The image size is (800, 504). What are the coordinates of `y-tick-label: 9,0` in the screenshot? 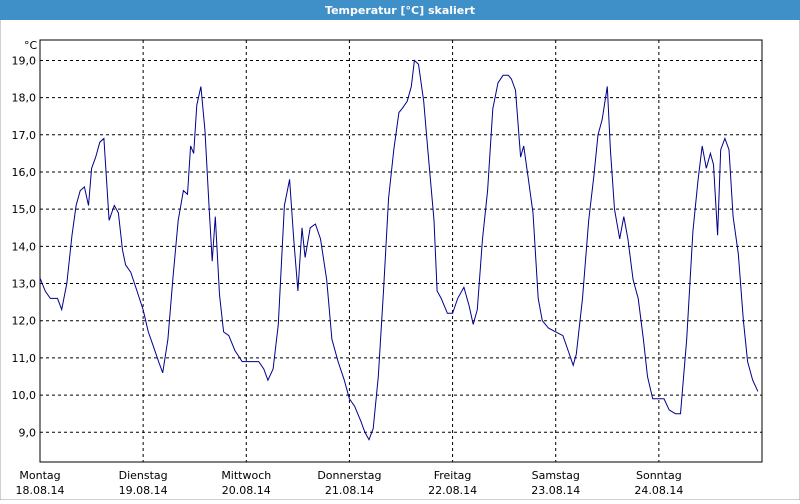 It's located at (28, 432).